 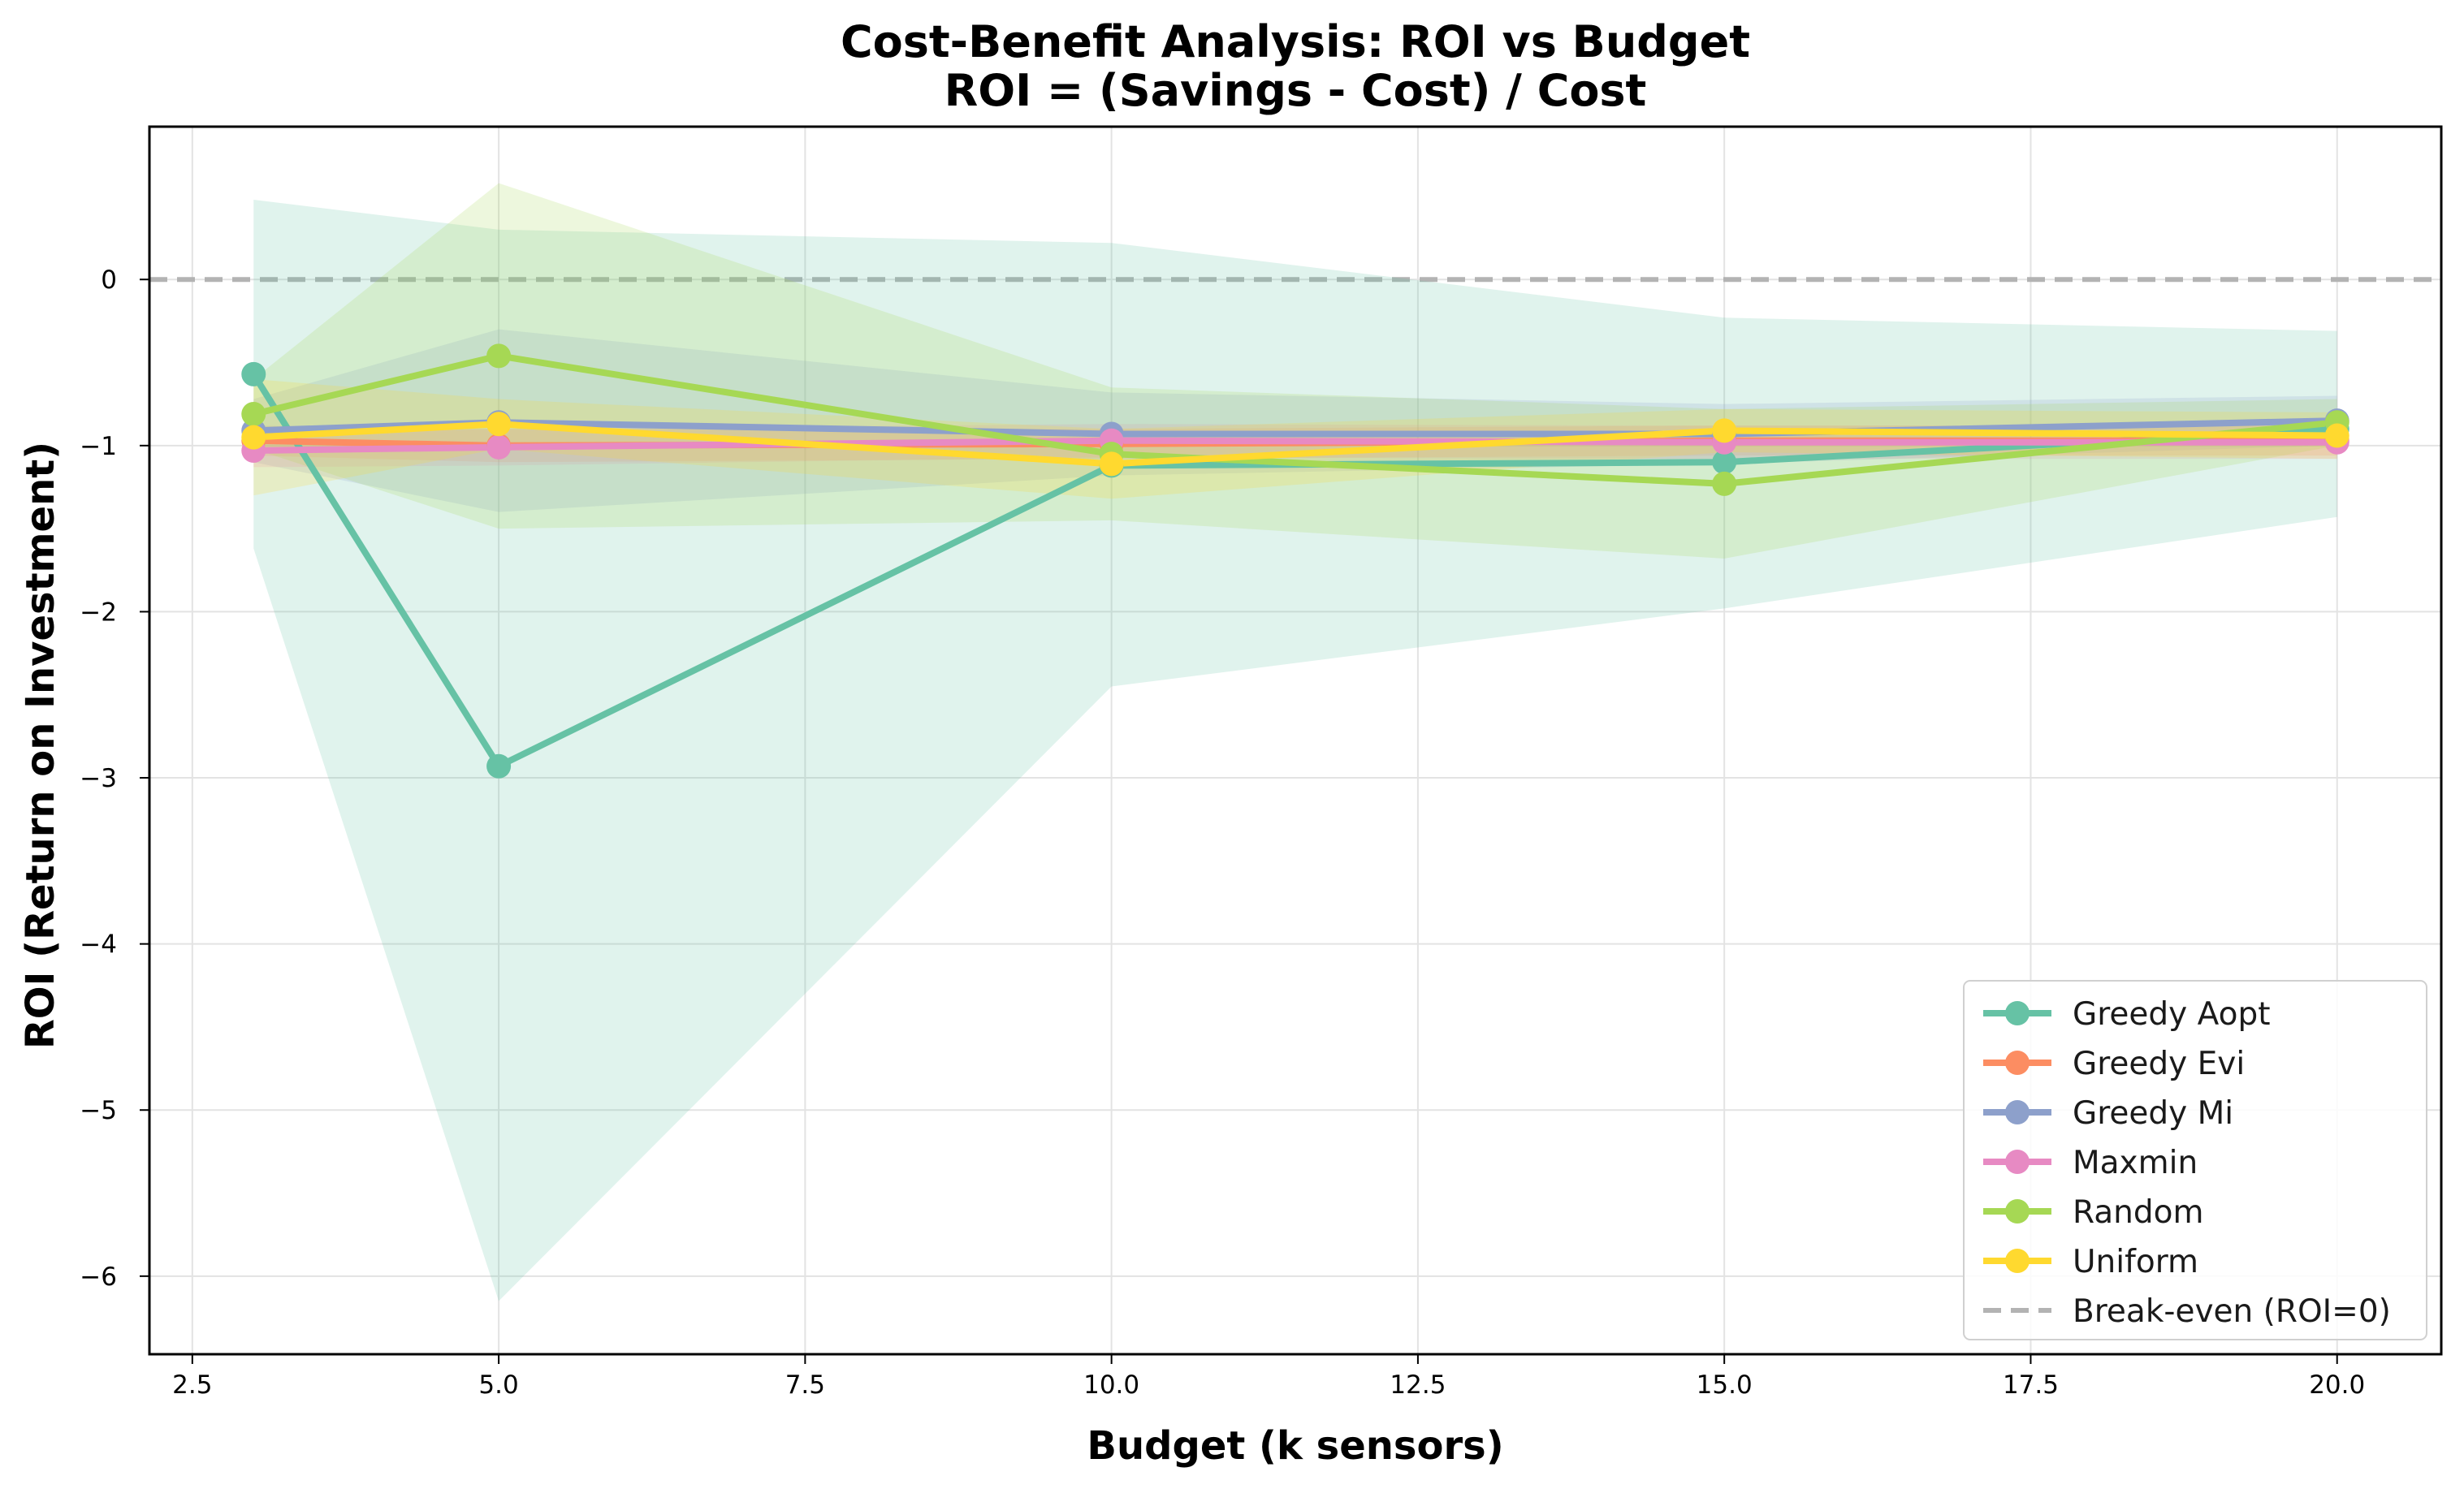 I want to click on legend-item: Uniform, so click(x=2090, y=1262).